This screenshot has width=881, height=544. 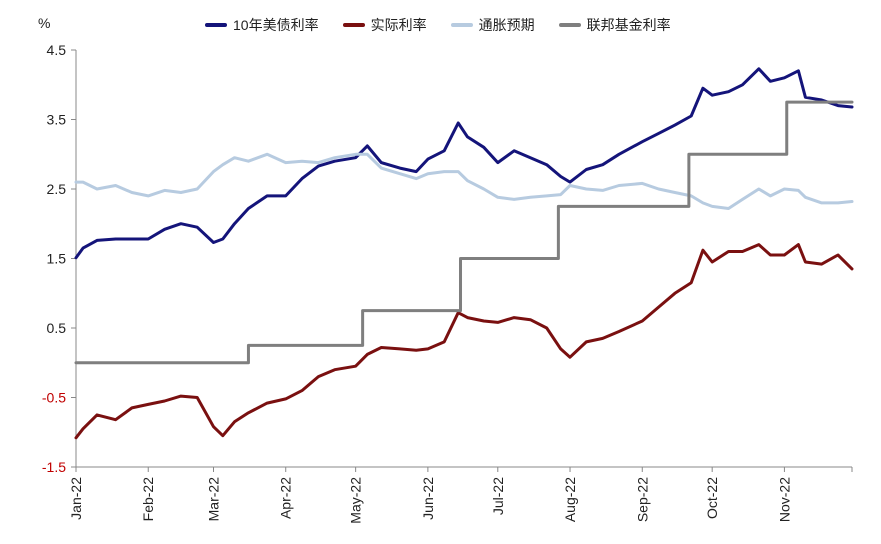 What do you see at coordinates (44, 23) in the screenshot?
I see `y-axis-unit-label: %` at bounding box center [44, 23].